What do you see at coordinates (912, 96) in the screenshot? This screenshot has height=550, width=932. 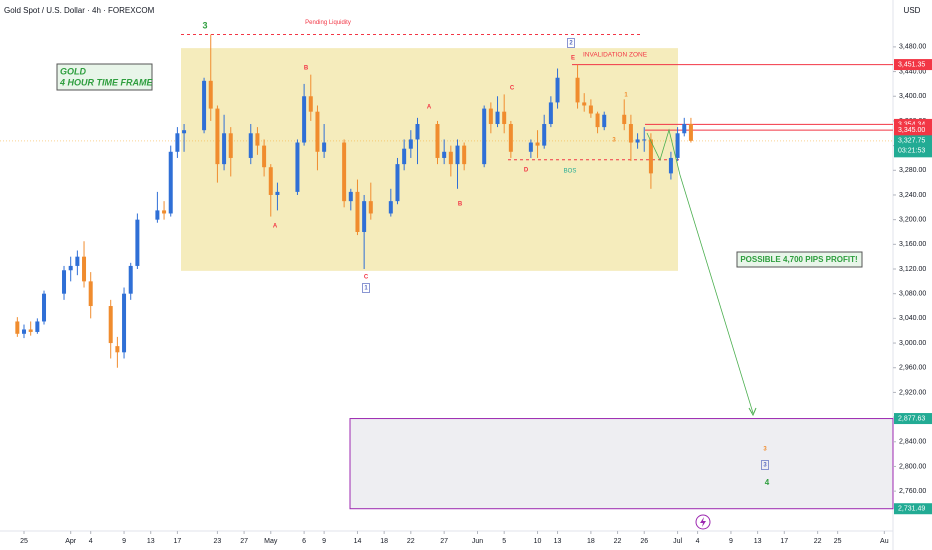 I see `y-tick-label: 3,400.00` at bounding box center [912, 96].